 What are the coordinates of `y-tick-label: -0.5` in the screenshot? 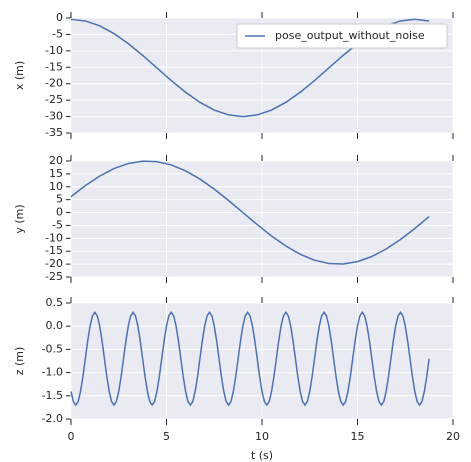 It's located at (52, 348).